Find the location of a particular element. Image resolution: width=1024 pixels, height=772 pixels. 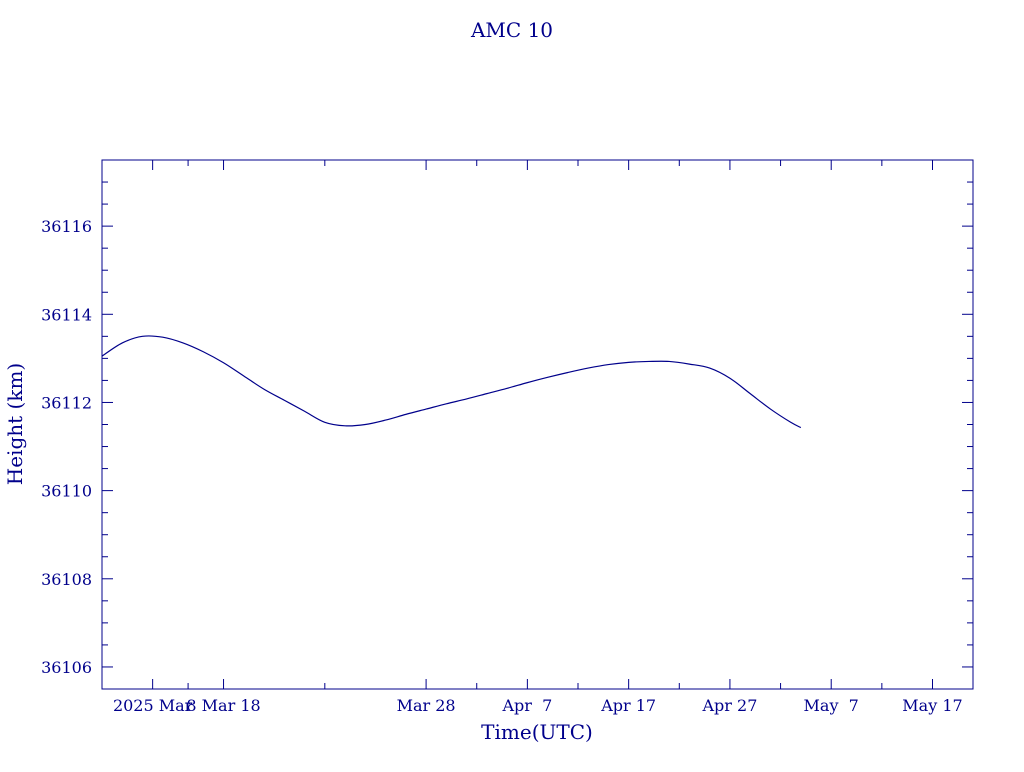

y-tick-label: 36112 is located at coordinates (66, 402).